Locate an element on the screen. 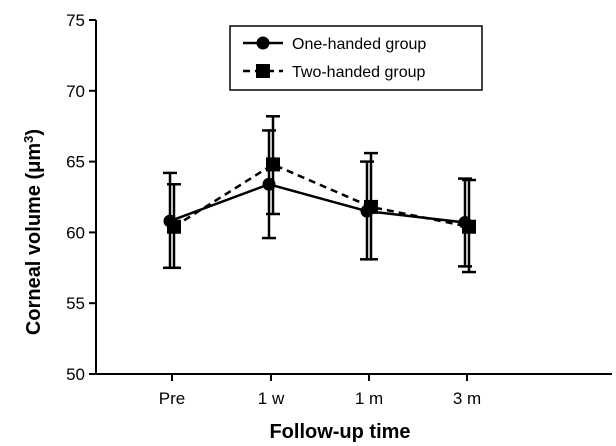  y-ticks: 50 55 60 65 70 75 is located at coordinates (81, 197).